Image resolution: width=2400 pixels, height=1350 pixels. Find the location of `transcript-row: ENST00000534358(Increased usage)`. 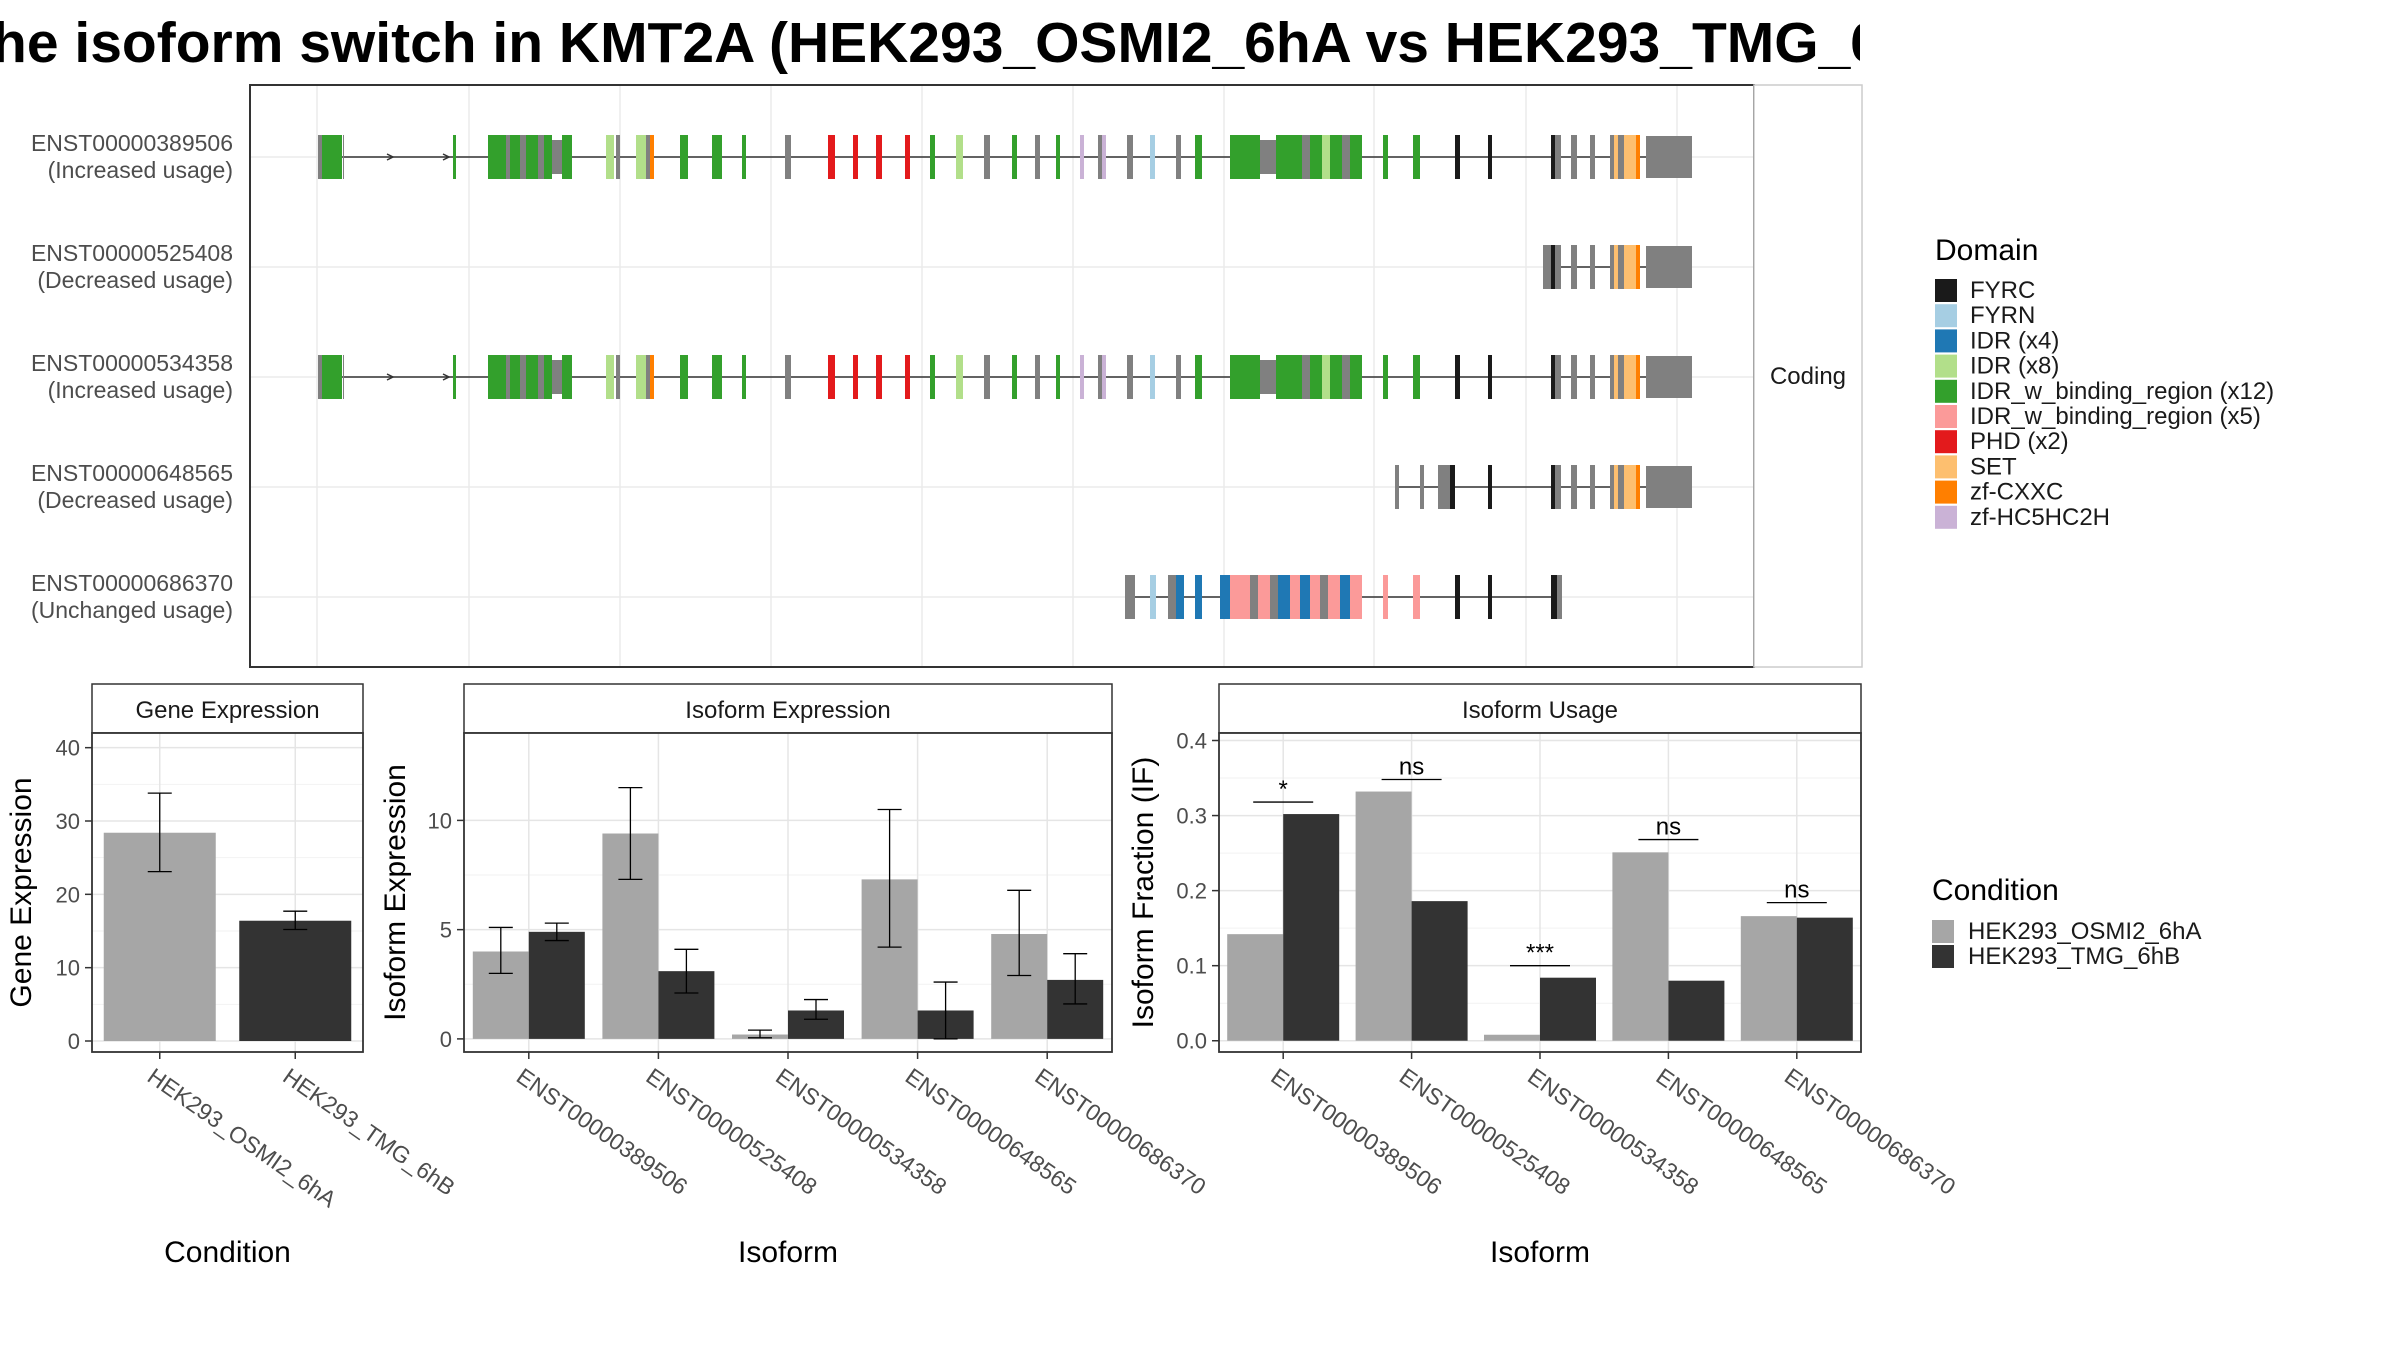

transcript-row: ENST00000534358(Increased usage) is located at coordinates (861, 376).